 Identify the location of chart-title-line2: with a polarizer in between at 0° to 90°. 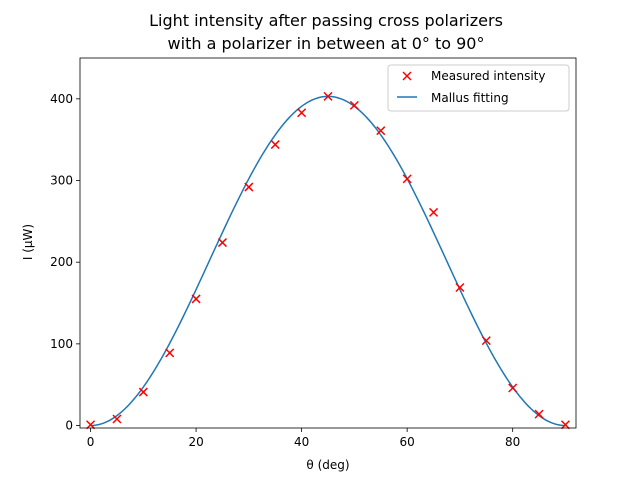
(326, 43).